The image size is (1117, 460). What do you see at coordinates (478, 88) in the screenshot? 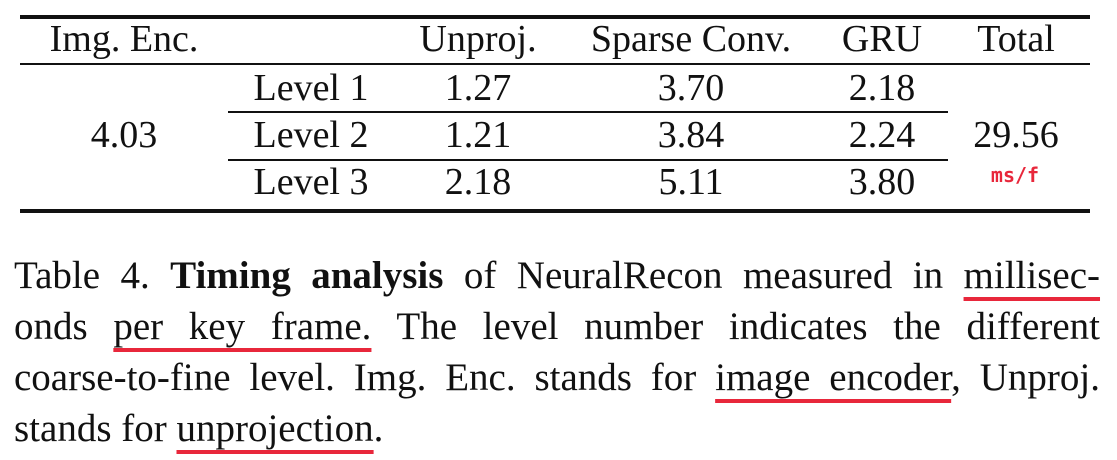
I see `unproj-value: 1.27` at bounding box center [478, 88].